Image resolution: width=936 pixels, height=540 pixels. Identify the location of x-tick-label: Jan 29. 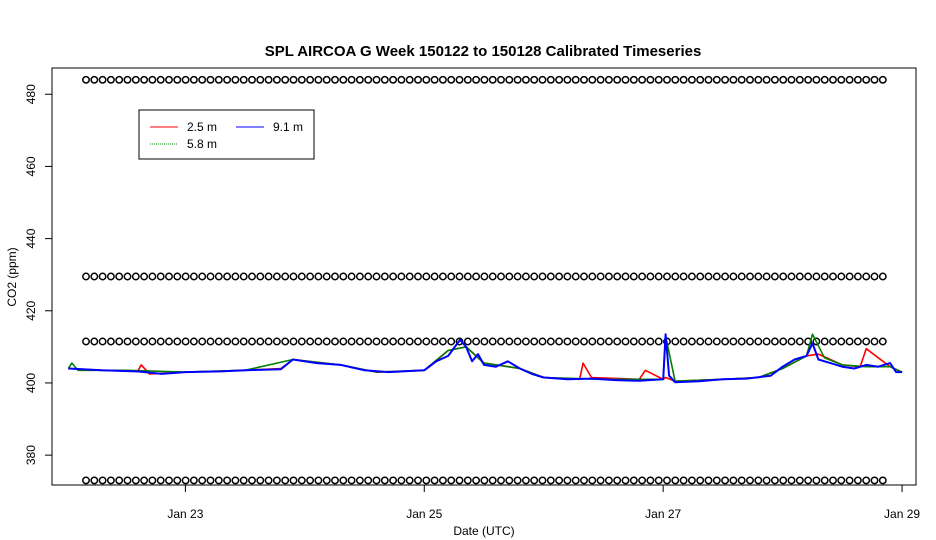
(902, 514).